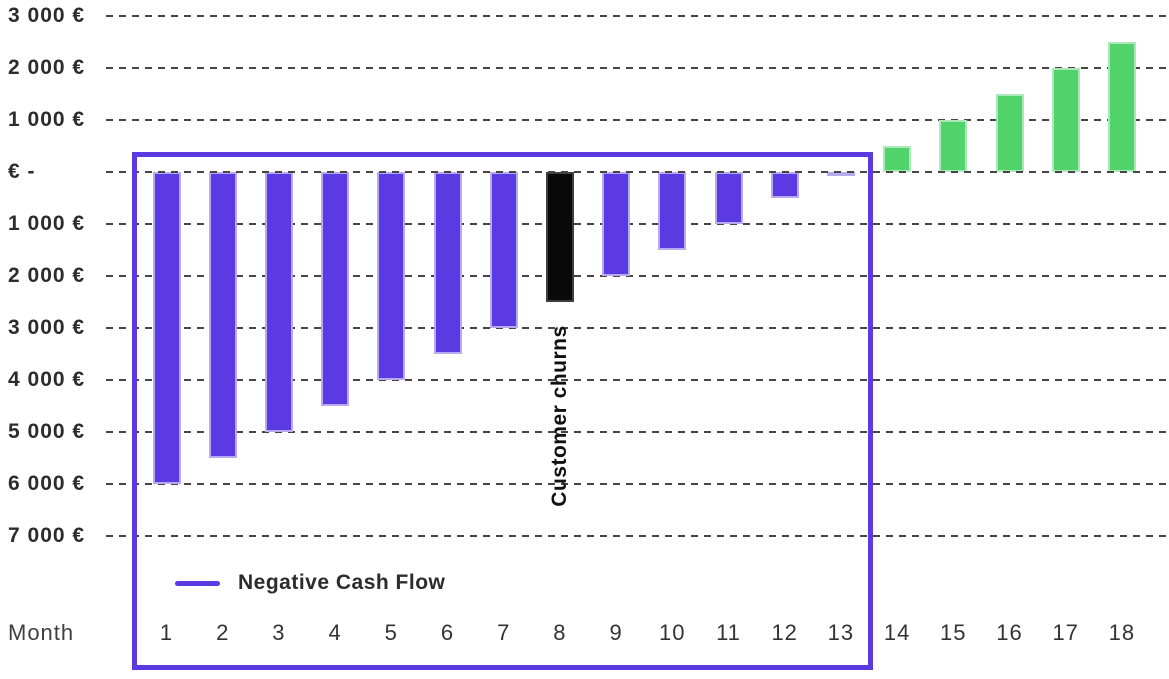  I want to click on x-tick-label-month-2: 2, so click(223, 632).